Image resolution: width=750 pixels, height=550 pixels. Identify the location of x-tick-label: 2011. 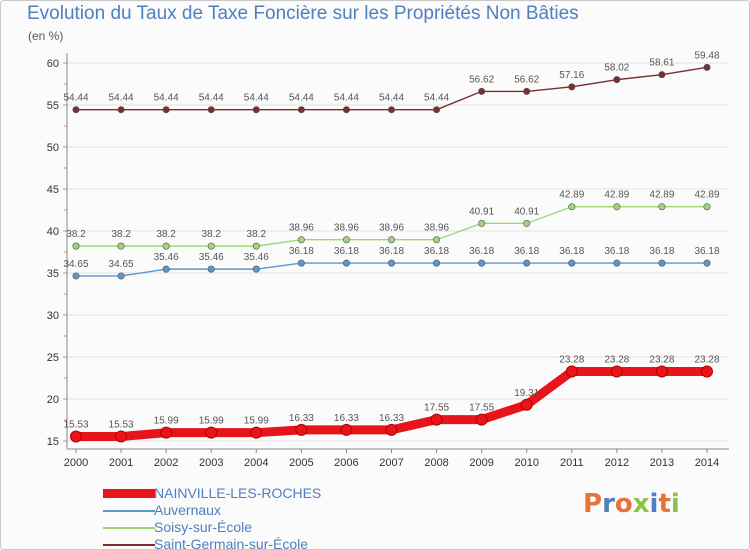
(572, 463).